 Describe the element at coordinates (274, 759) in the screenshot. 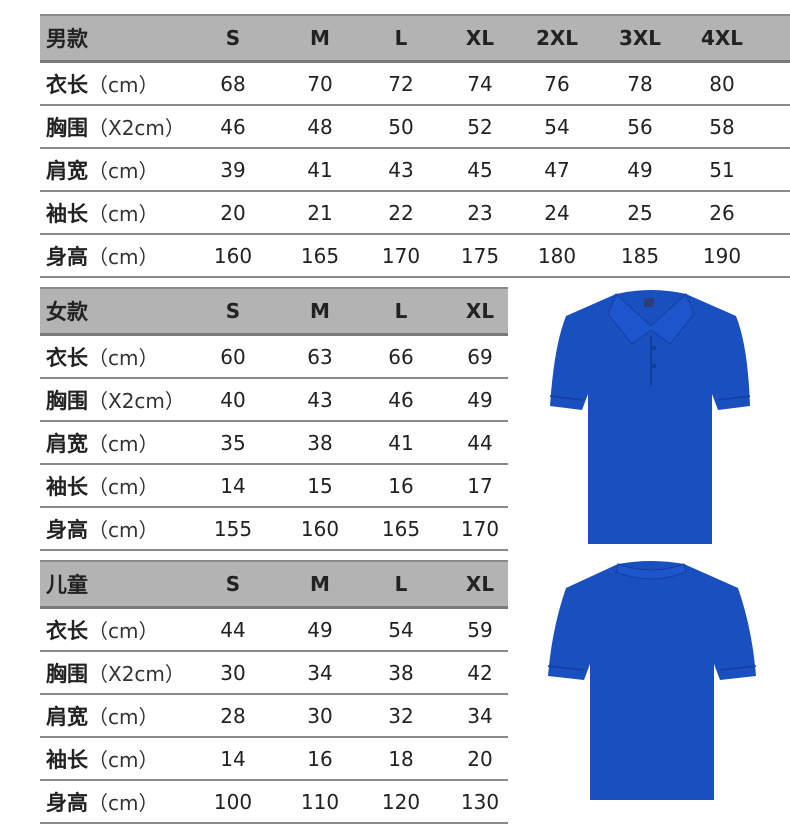

I see `table-row: 袖长 （cm） 14 16 18 20` at that location.